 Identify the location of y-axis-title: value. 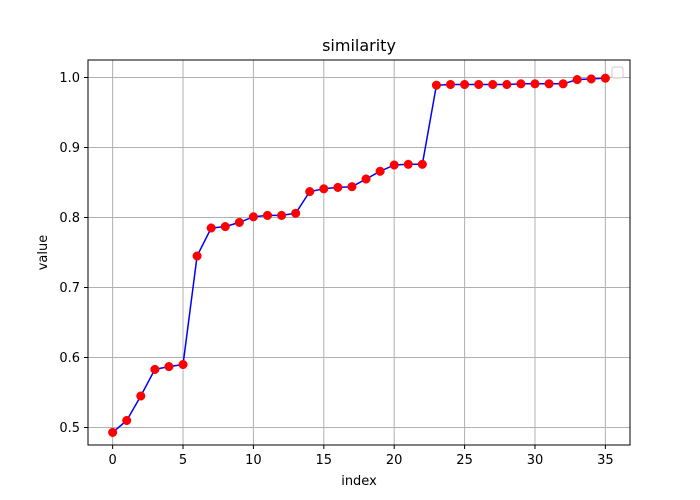
(43, 253).